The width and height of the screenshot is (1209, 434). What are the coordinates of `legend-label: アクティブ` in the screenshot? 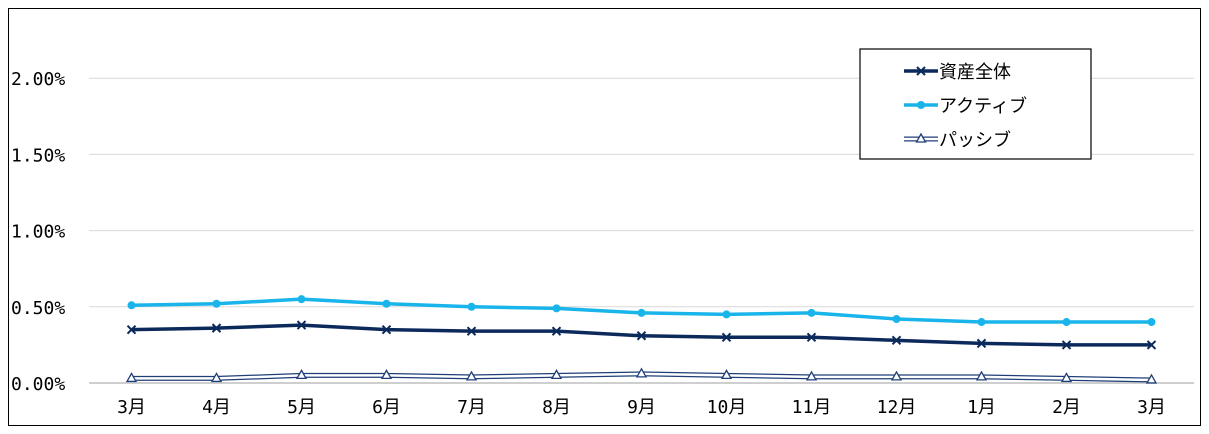 It's located at (983, 106).